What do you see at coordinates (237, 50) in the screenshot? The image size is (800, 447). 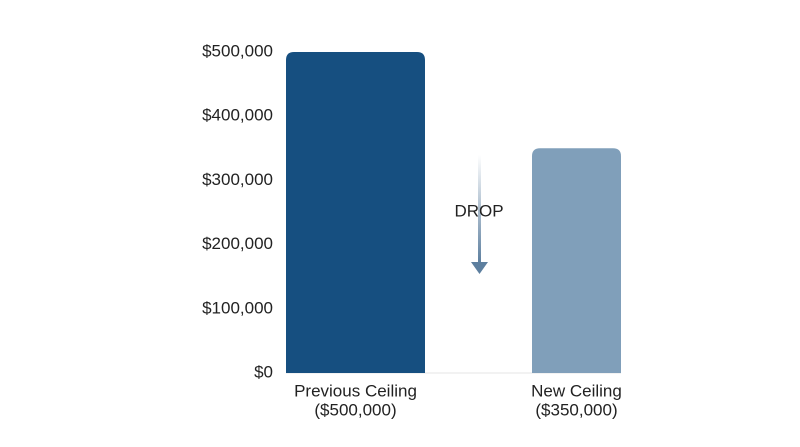 I see `y-tick-label: $500,000` at bounding box center [237, 50].